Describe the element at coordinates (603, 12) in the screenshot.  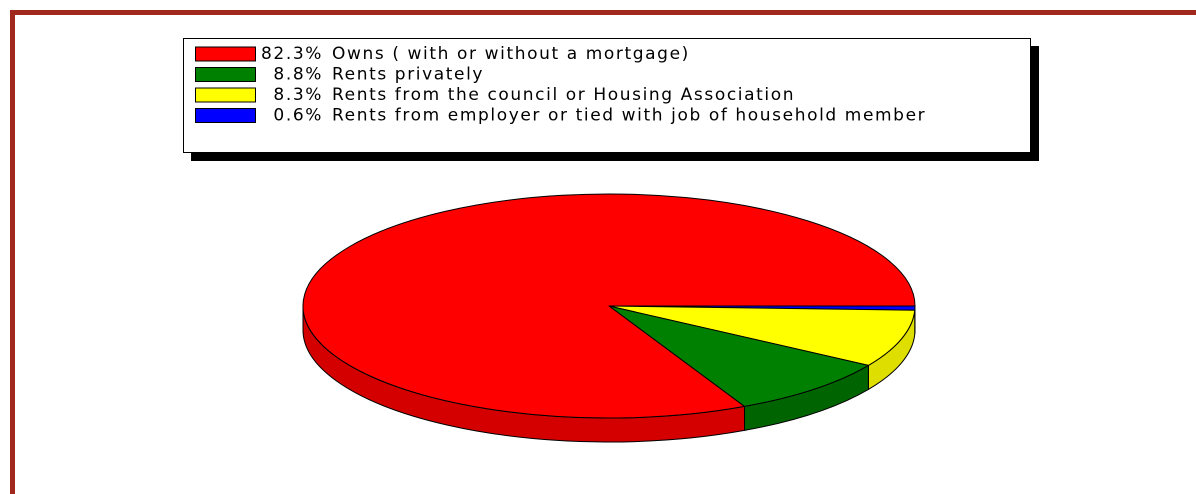
I see `frame-top` at that location.